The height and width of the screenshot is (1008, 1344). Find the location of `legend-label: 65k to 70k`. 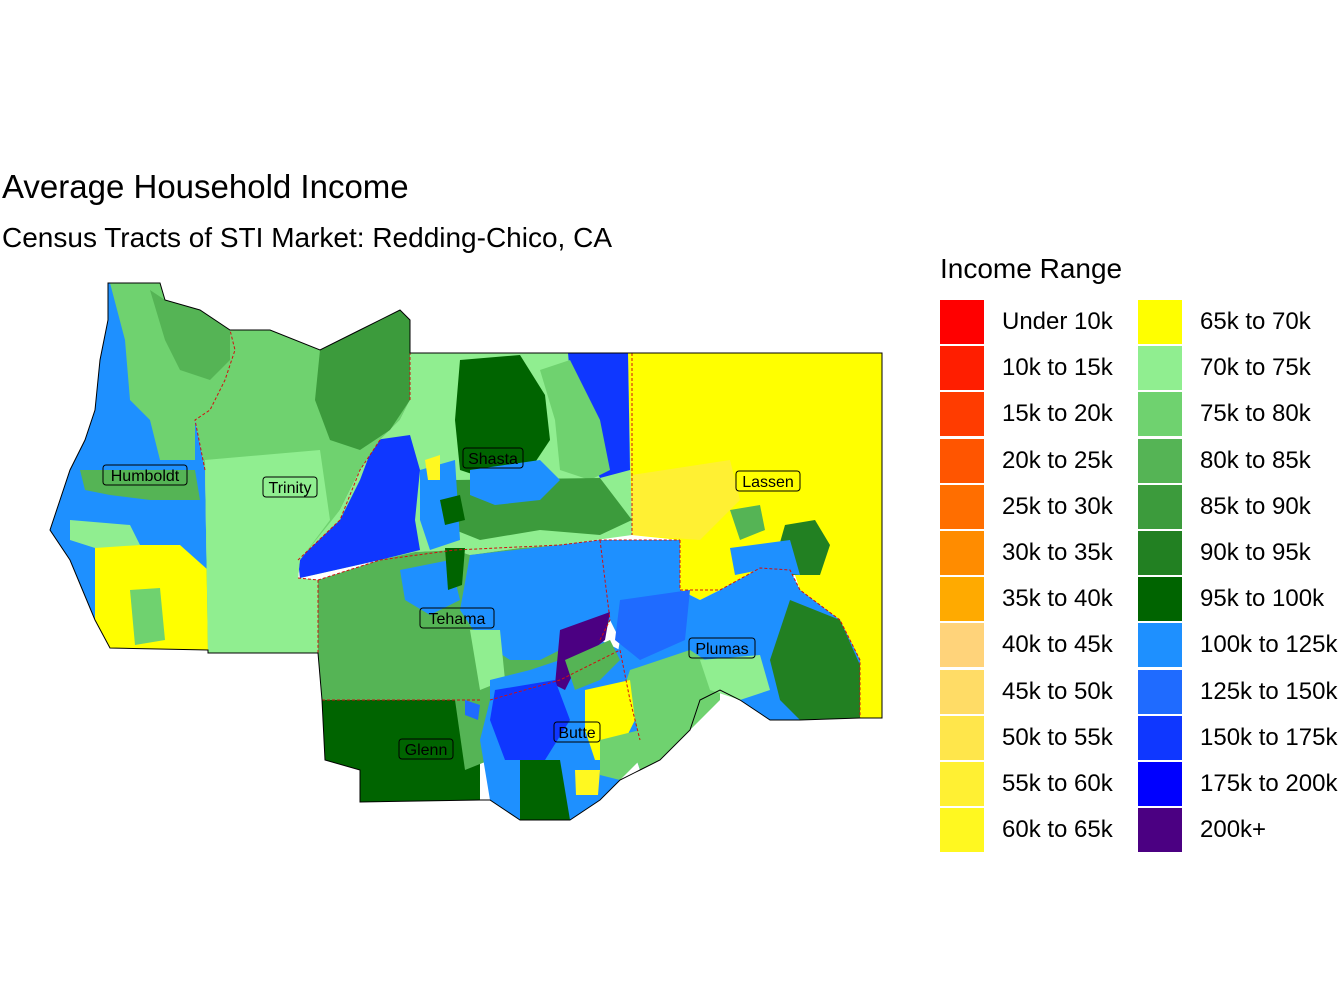

legend-label: 65k to 70k is located at coordinates (1255, 321).